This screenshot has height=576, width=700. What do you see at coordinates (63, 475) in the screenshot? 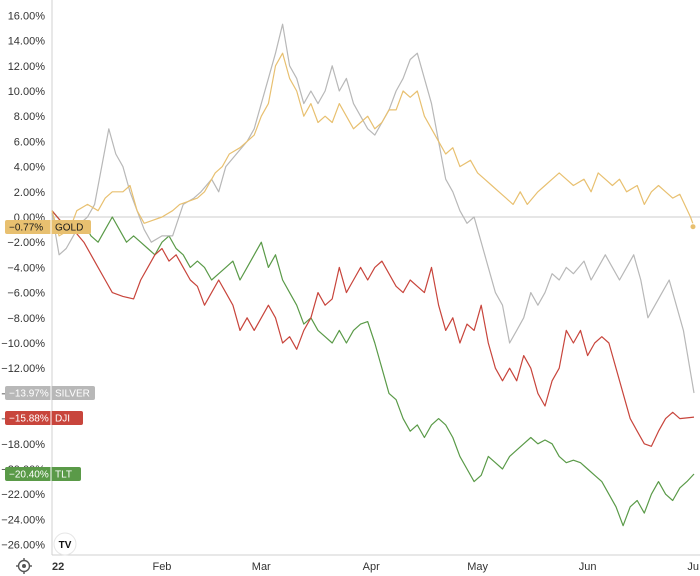
I see `series-tag-name: TLT` at bounding box center [63, 475].